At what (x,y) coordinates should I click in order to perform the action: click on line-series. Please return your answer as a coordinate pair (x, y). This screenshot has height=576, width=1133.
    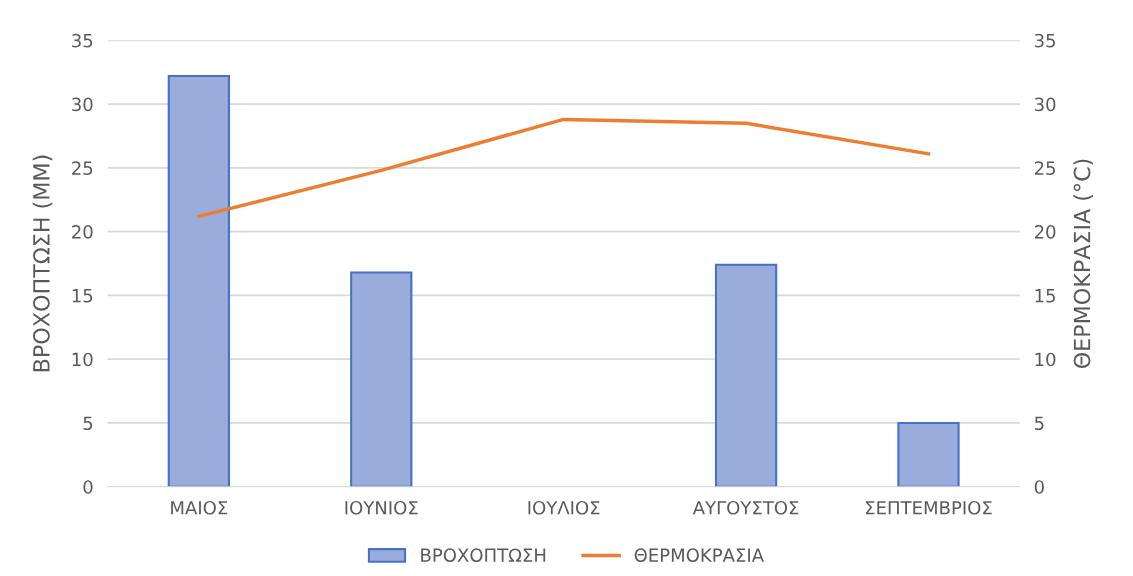
    Looking at the image, I should click on (564, 168).